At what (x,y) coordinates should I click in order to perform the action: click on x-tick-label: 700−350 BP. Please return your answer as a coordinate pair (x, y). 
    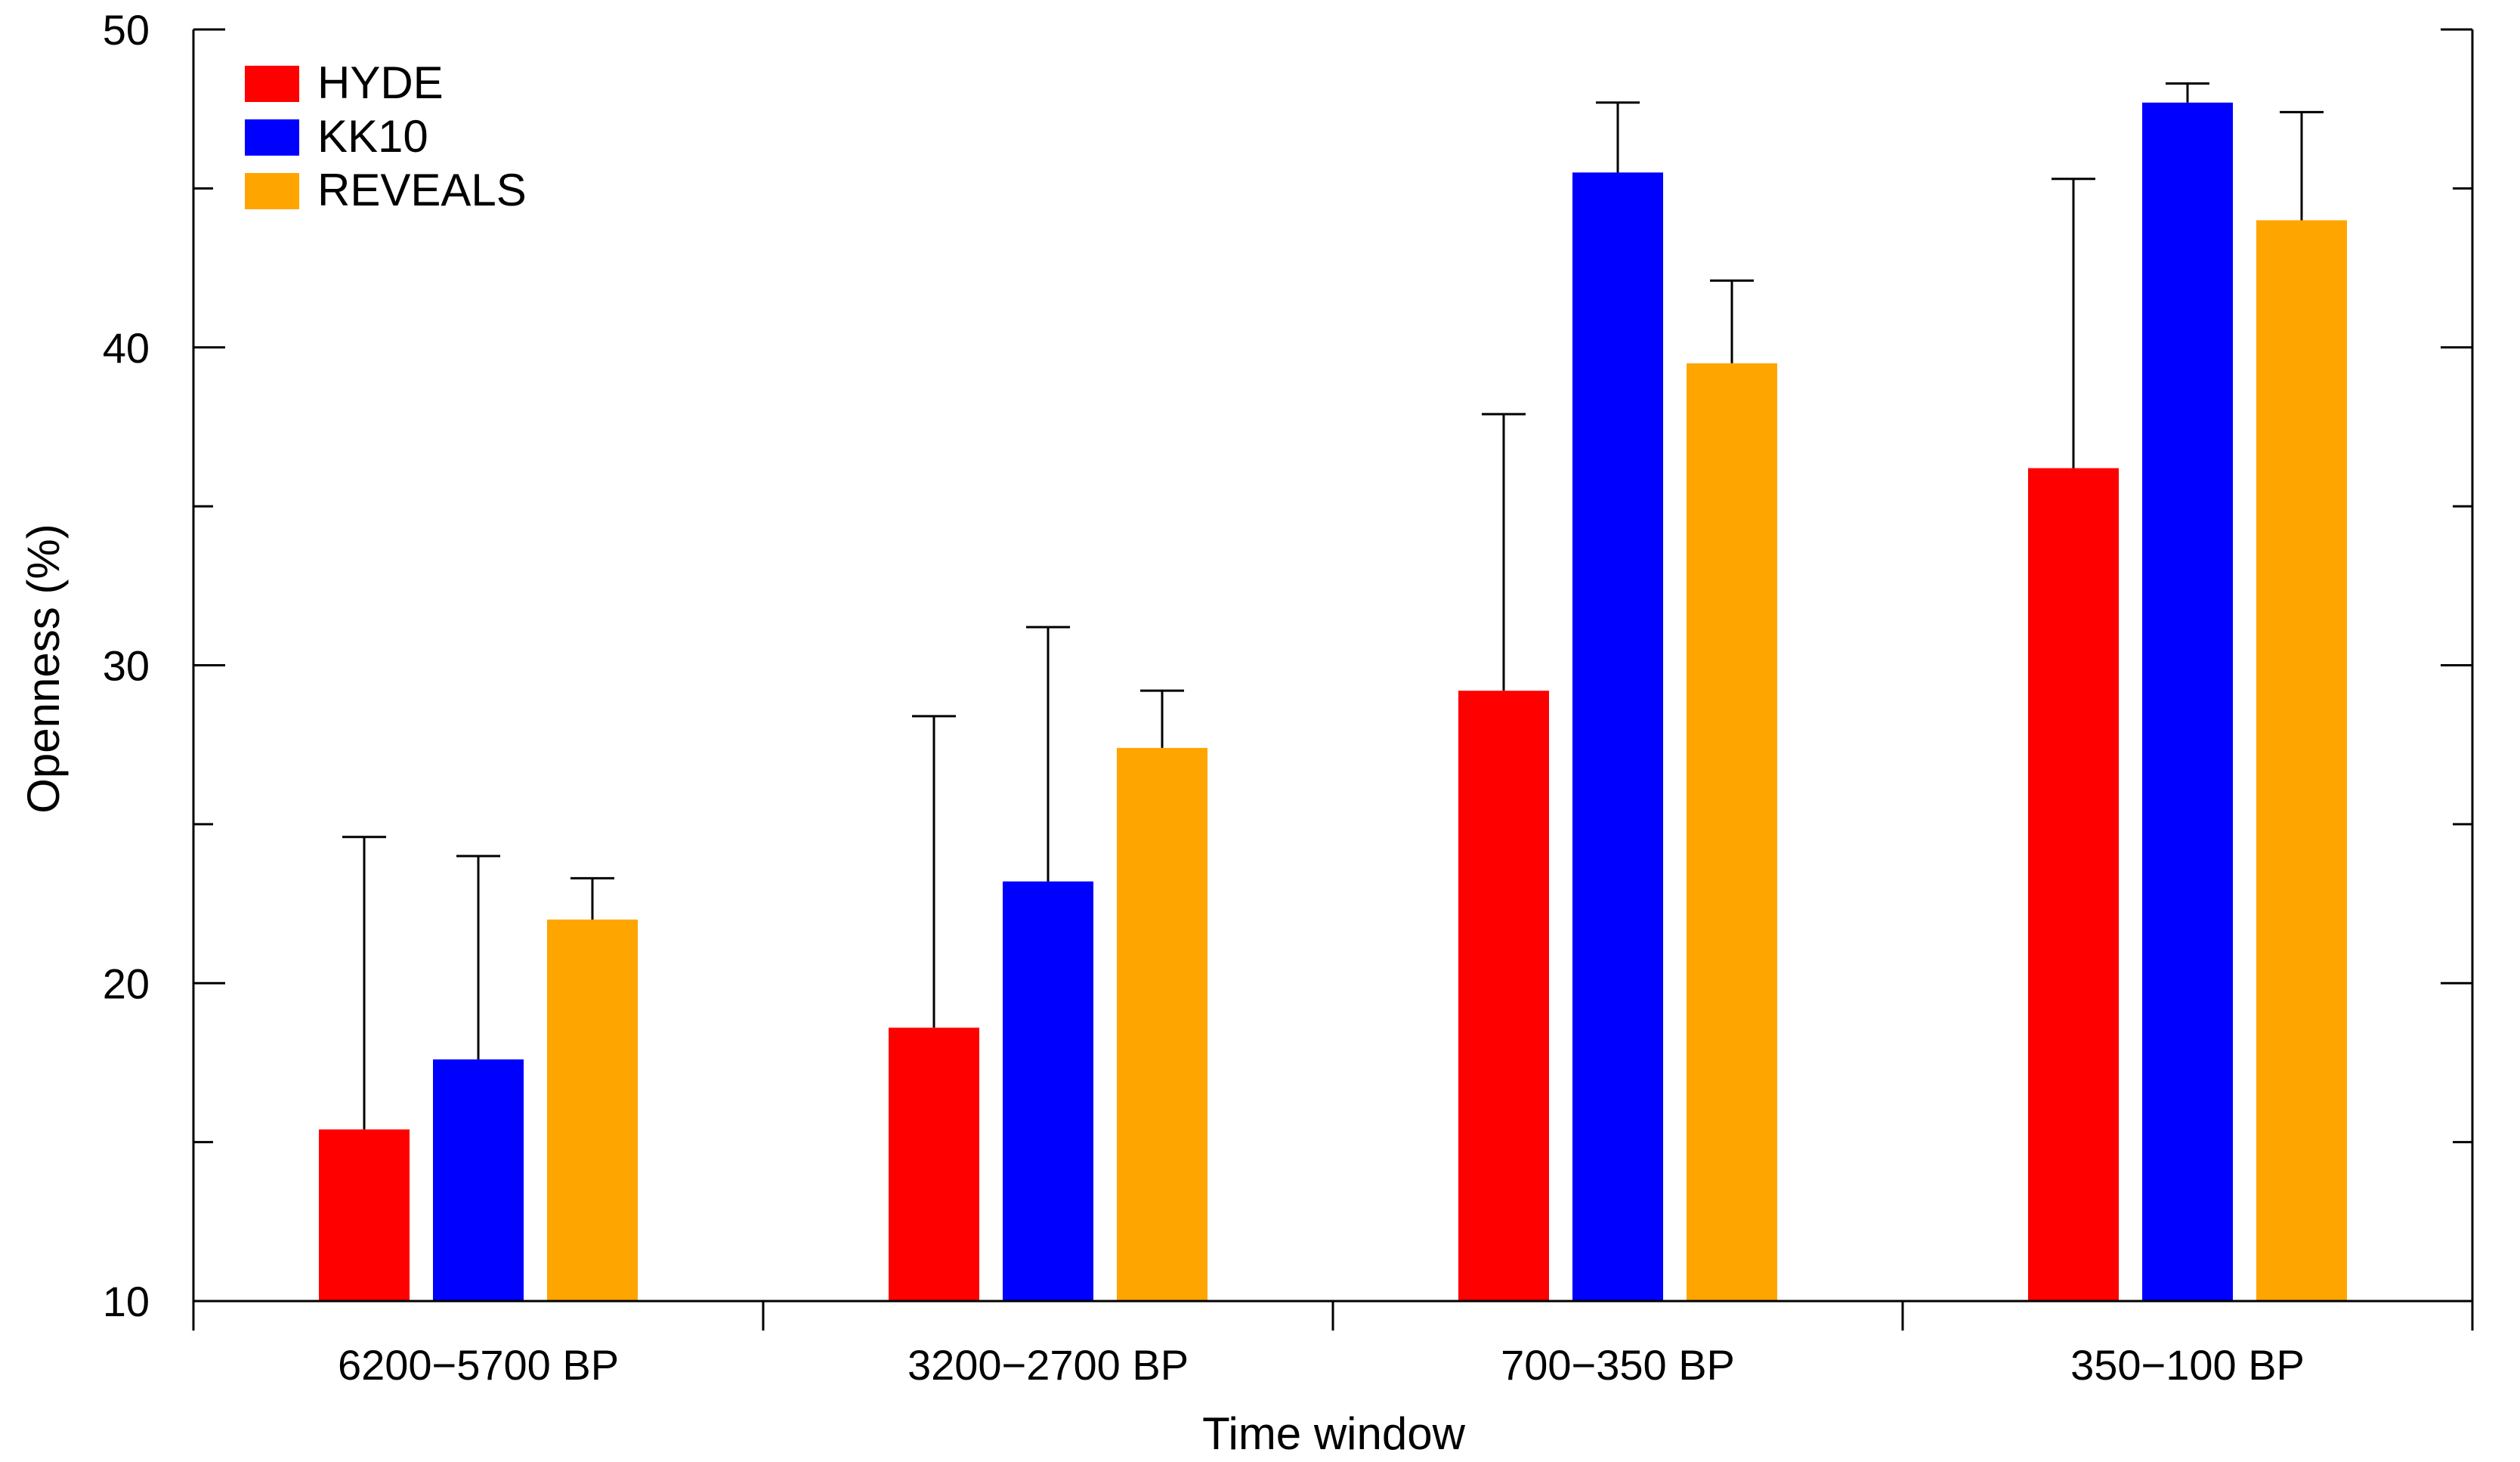
    Looking at the image, I should click on (1618, 1365).